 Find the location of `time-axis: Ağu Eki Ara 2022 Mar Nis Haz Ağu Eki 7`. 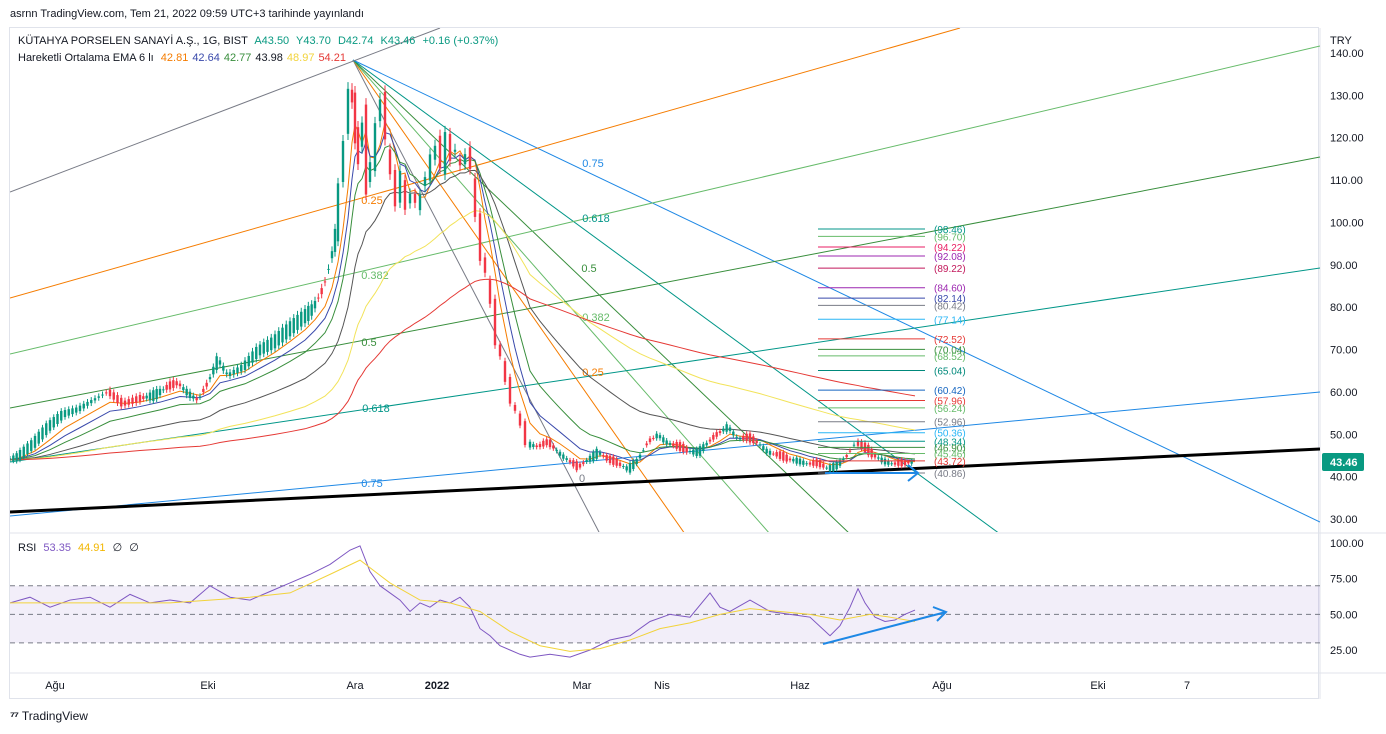

time-axis: Ağu Eki Ara 2022 Mar Nis Haz Ağu Eki 7 is located at coordinates (617, 686).